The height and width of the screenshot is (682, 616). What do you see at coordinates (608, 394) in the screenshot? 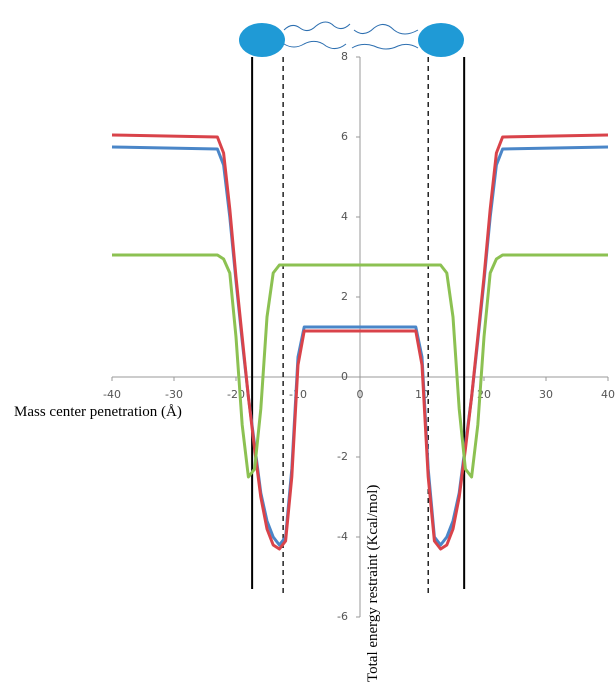
I see `x-tick-label: 40` at bounding box center [608, 394].